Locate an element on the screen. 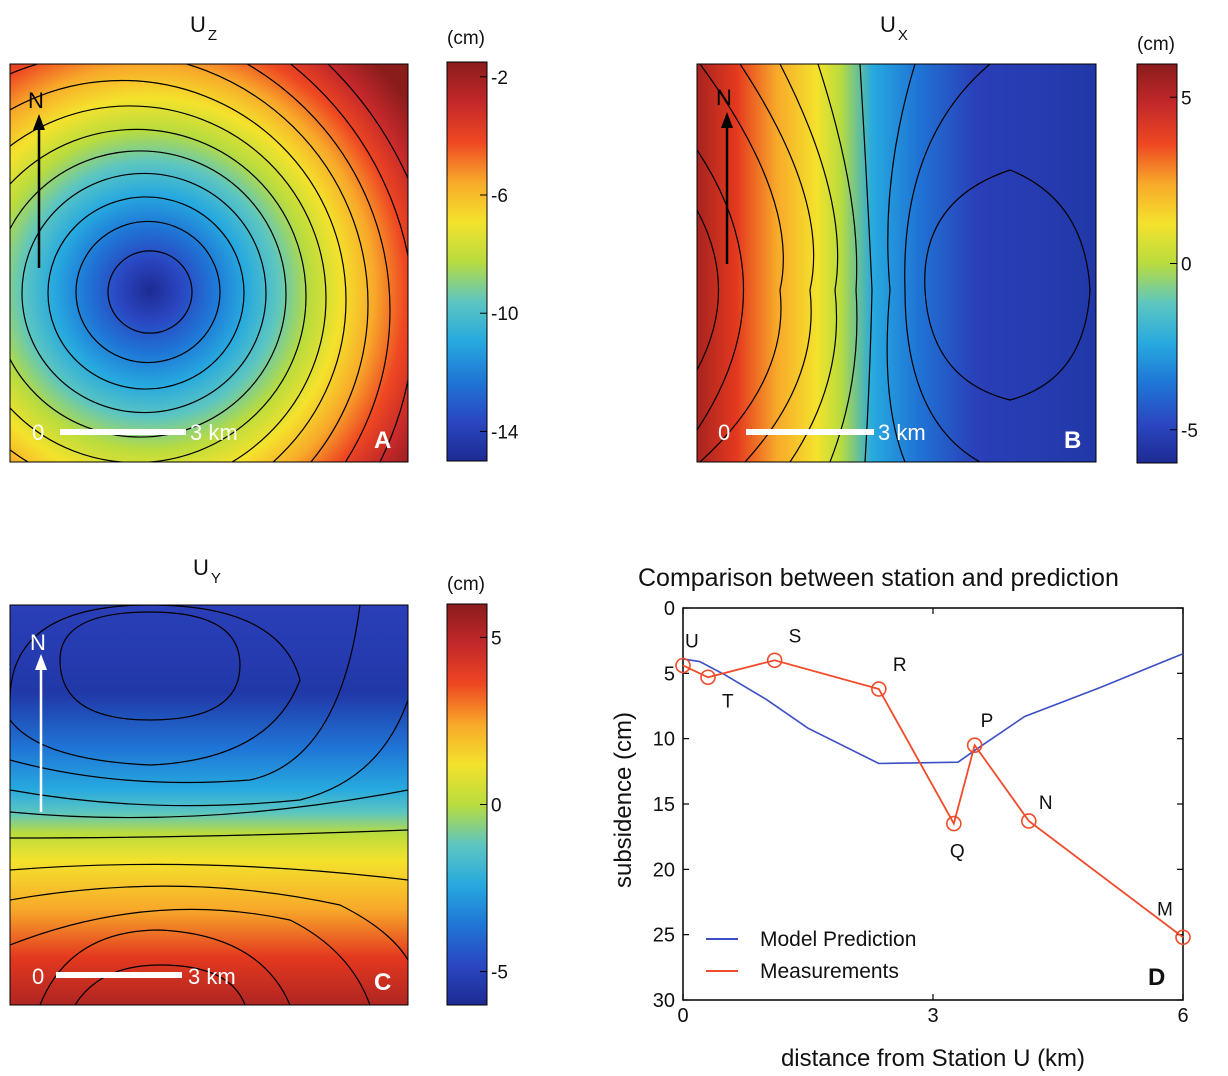 Image resolution: width=1228 pixels, height=1076 pixels. legend: Model Prediction Measurements is located at coordinates (811, 955).